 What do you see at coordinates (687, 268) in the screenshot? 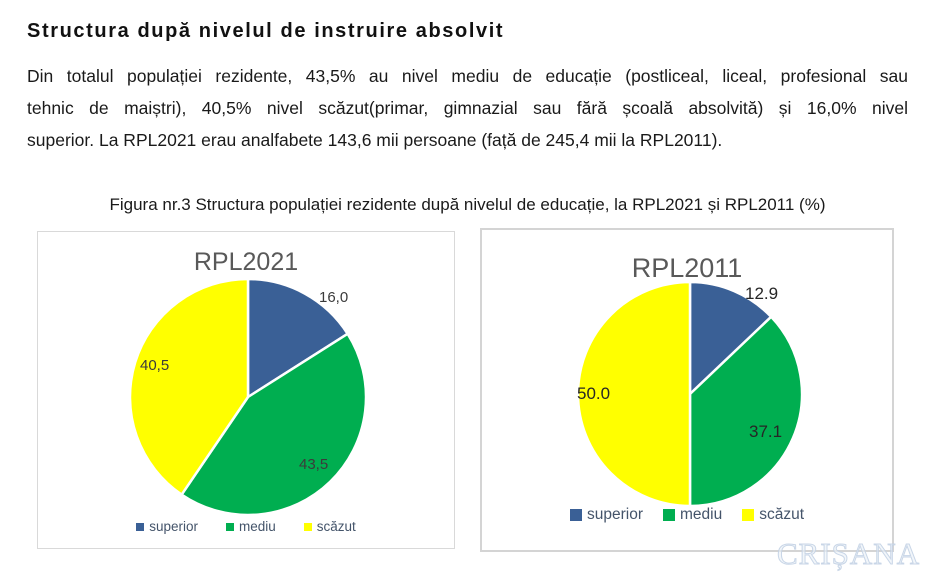
I see `chart-title-rpl2011: RPL2011` at bounding box center [687, 268].